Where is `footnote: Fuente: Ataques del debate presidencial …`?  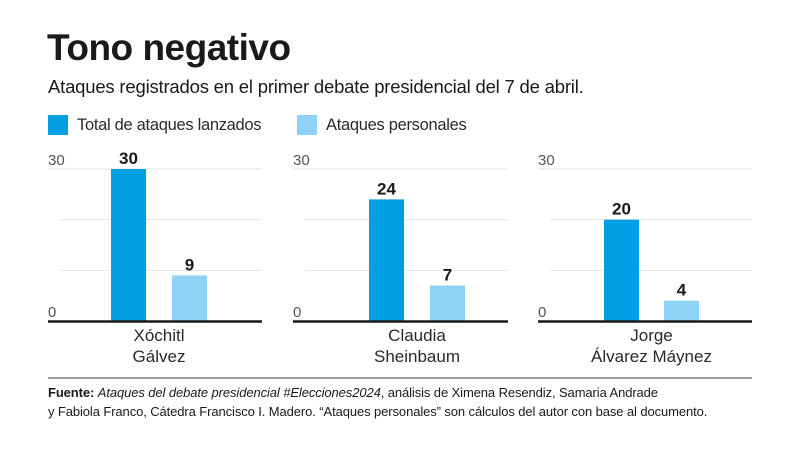
footnote: Fuente: Ataques del debate presidencial … is located at coordinates (408, 402).